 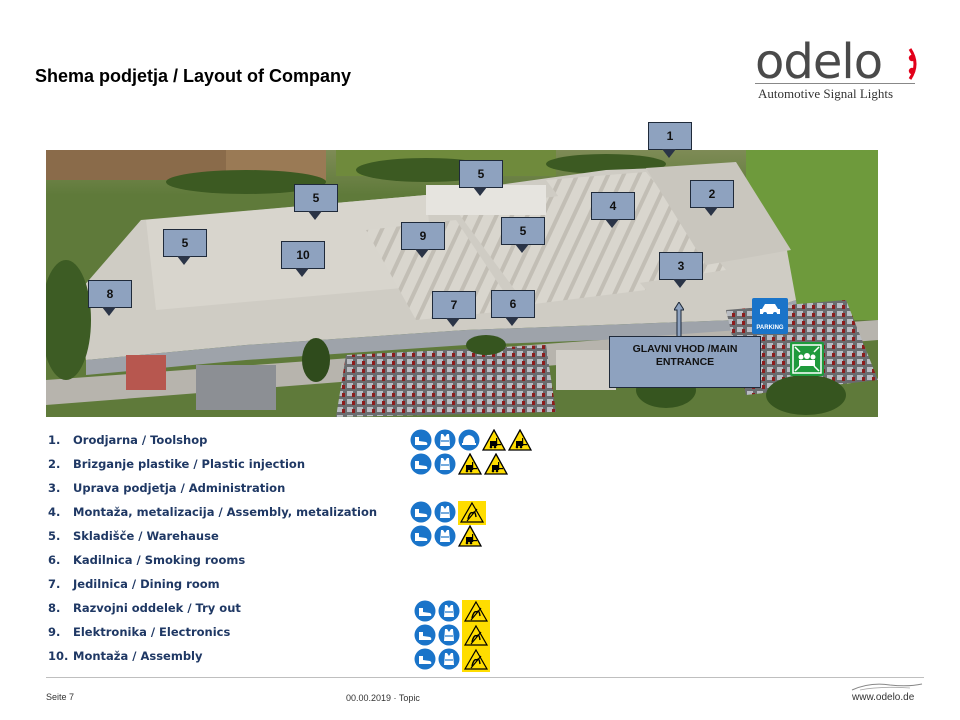 What do you see at coordinates (54, 608) in the screenshot?
I see `legend-number: 8.` at bounding box center [54, 608].